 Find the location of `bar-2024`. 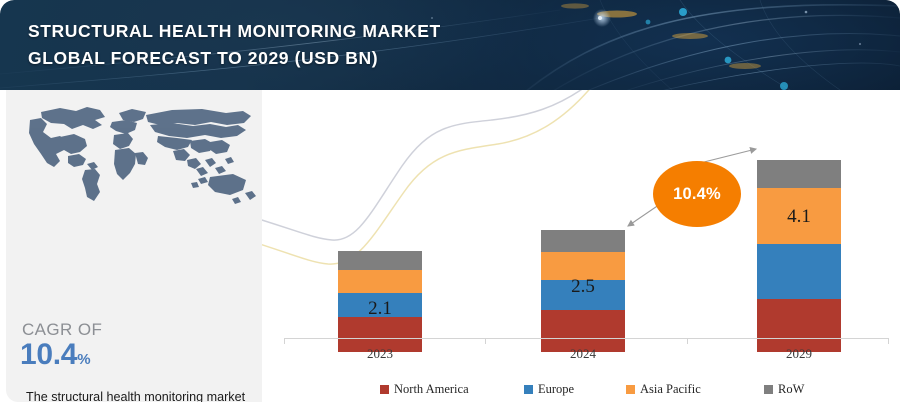

bar-2024 is located at coordinates (583, 291).